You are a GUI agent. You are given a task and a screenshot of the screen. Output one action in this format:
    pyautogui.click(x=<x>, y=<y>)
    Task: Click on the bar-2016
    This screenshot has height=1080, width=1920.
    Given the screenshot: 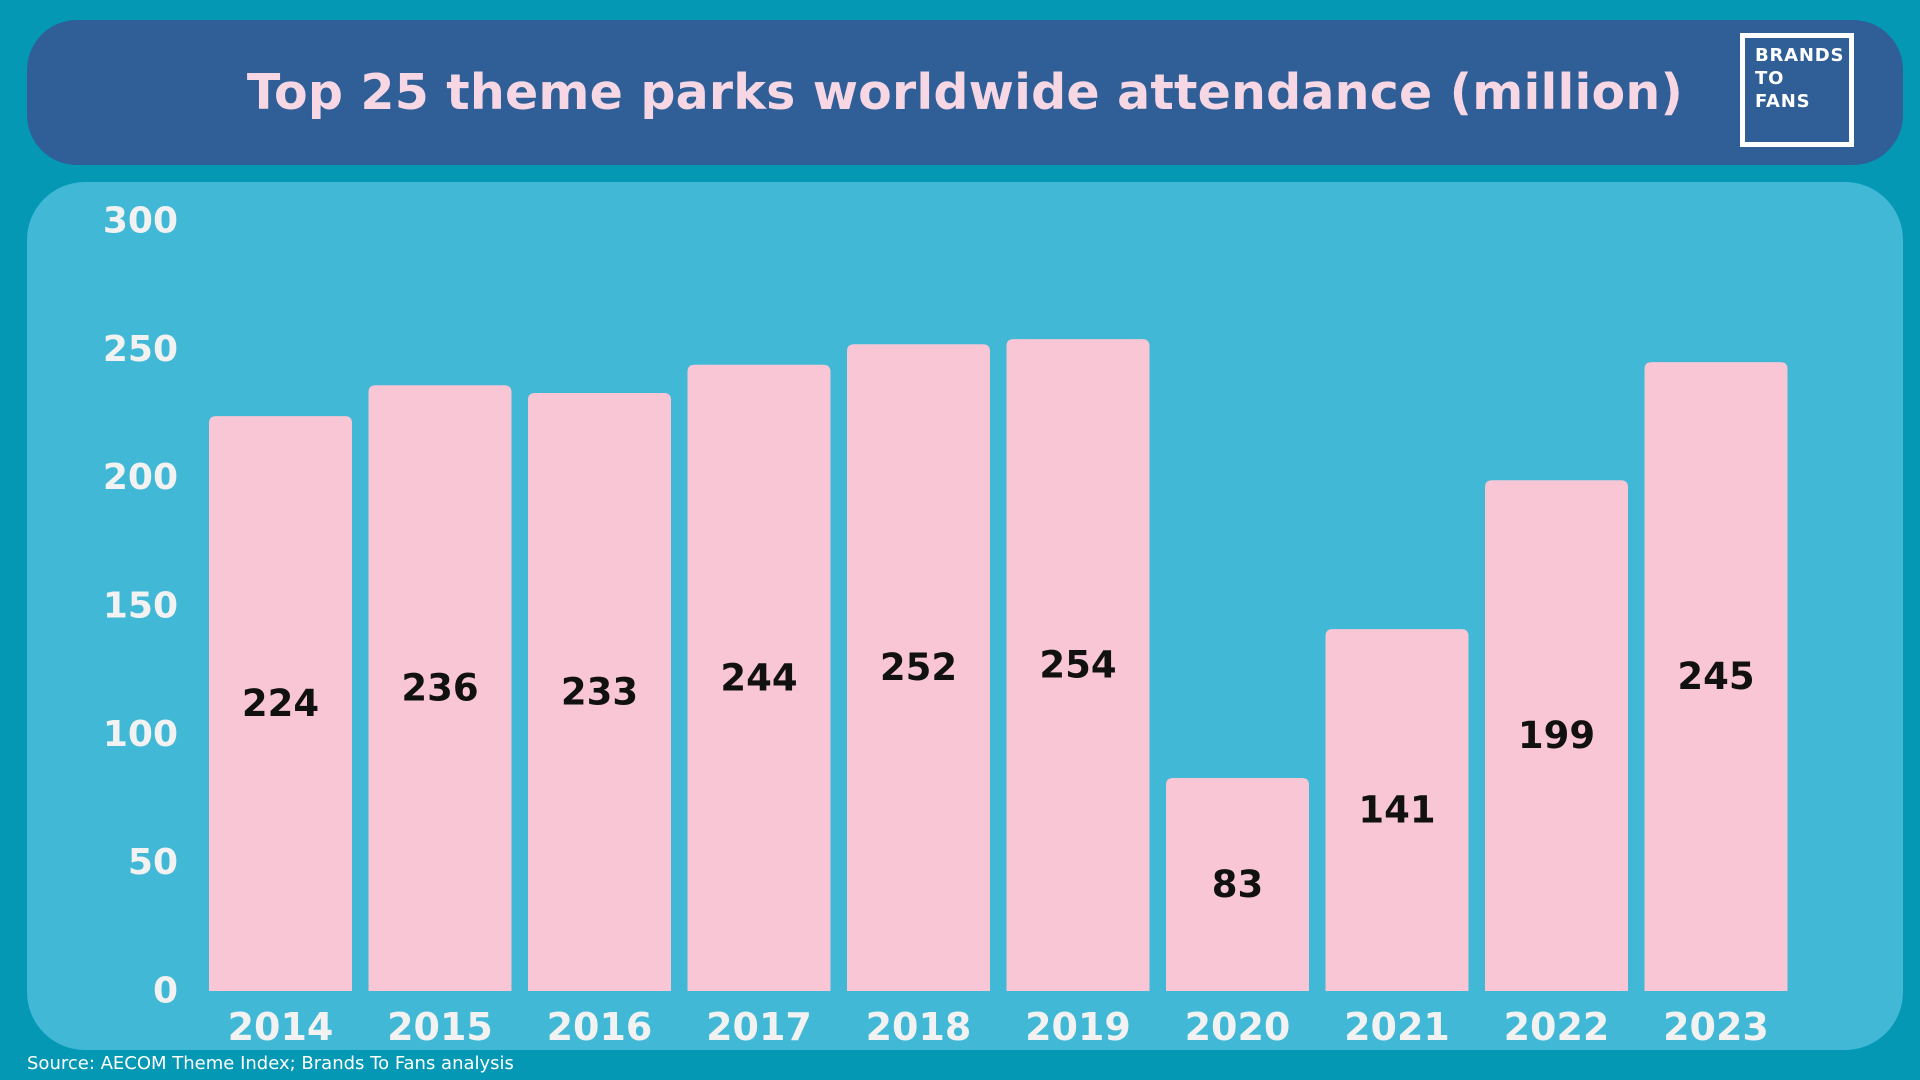 What is the action you would take?
    pyautogui.click(x=599, y=691)
    